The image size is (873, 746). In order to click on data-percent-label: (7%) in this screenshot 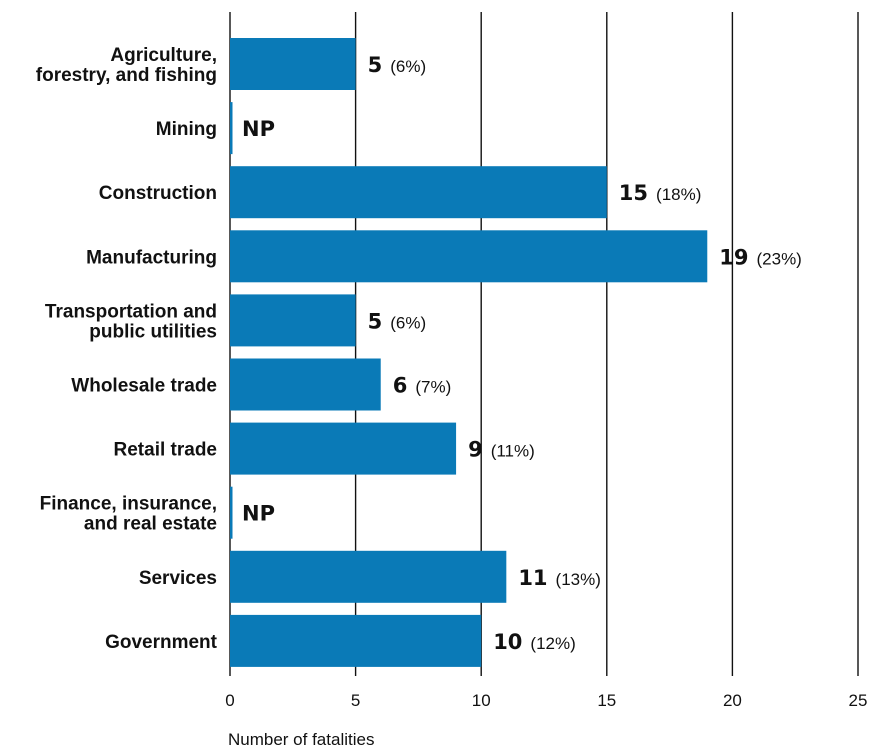, I will do `click(433, 387)`.